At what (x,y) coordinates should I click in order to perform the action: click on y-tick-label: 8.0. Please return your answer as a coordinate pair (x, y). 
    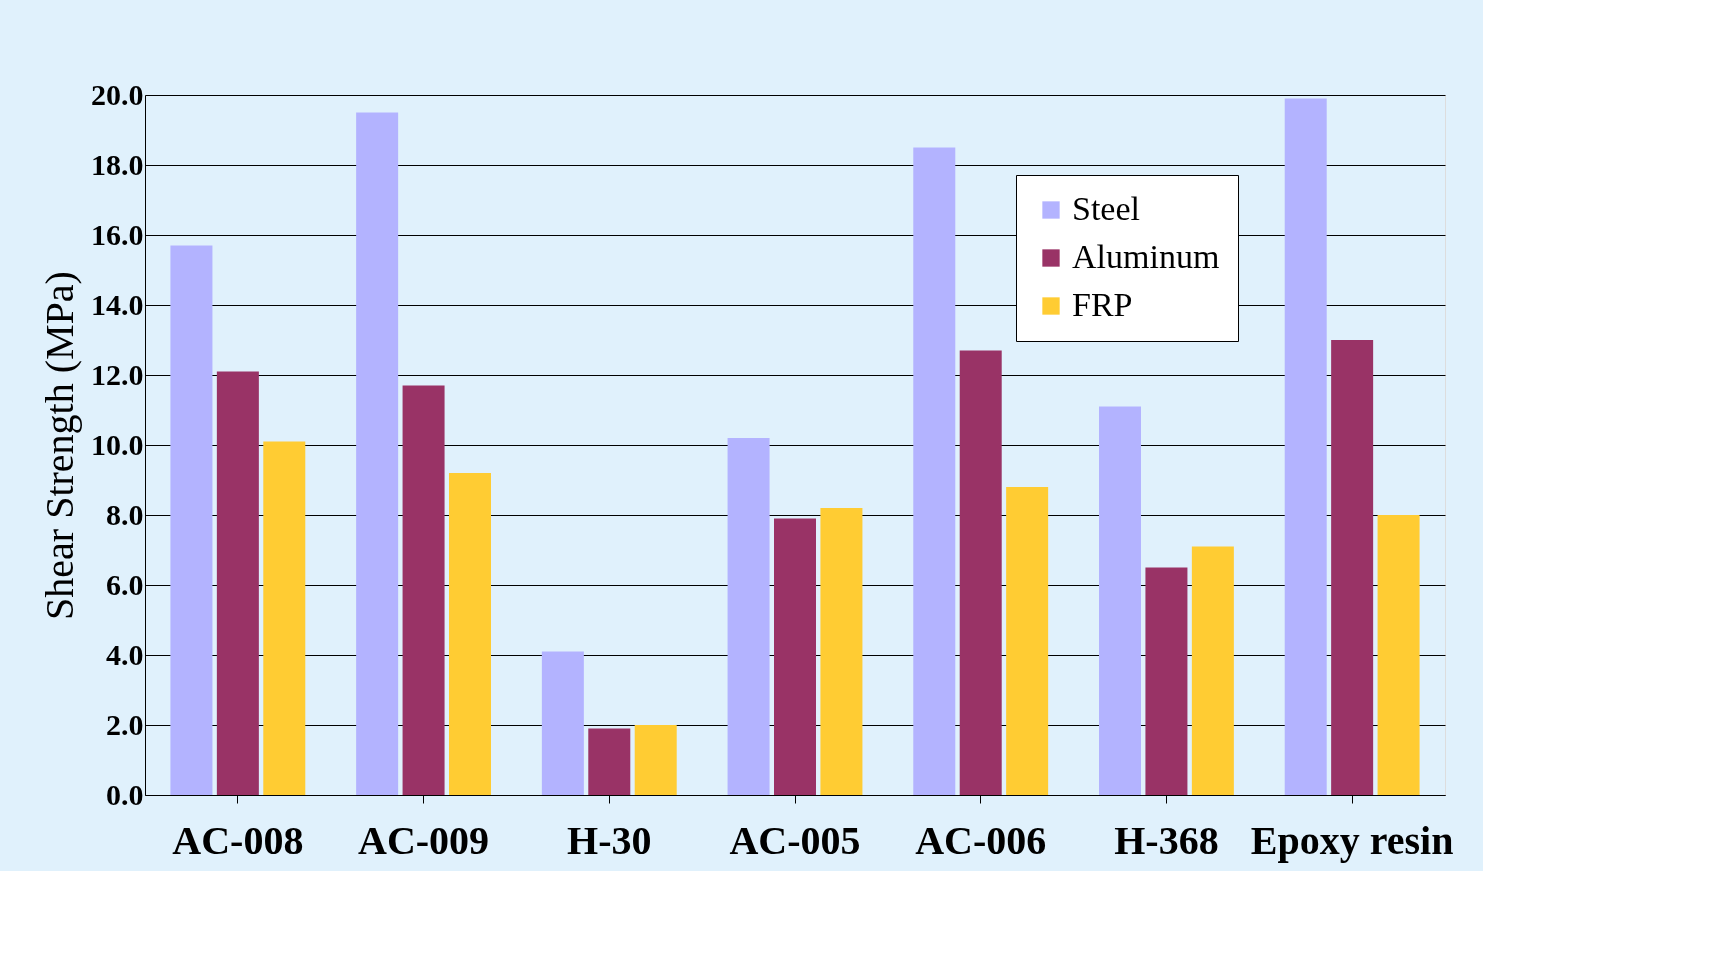
    Looking at the image, I should click on (125, 514).